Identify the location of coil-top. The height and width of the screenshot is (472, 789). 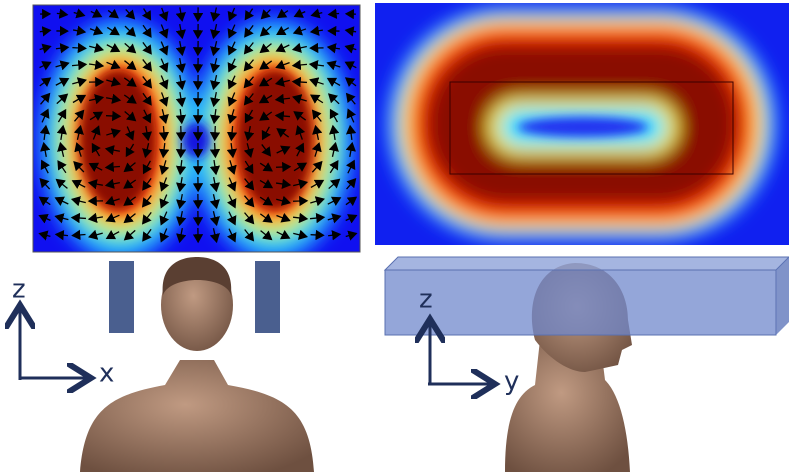
(586, 263).